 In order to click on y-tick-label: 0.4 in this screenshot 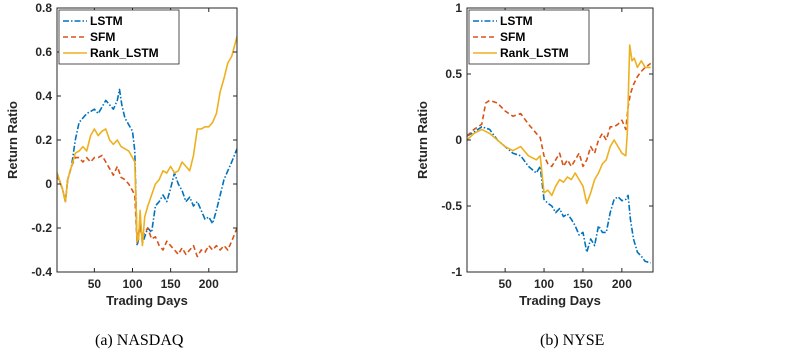, I will do `click(43, 96)`.